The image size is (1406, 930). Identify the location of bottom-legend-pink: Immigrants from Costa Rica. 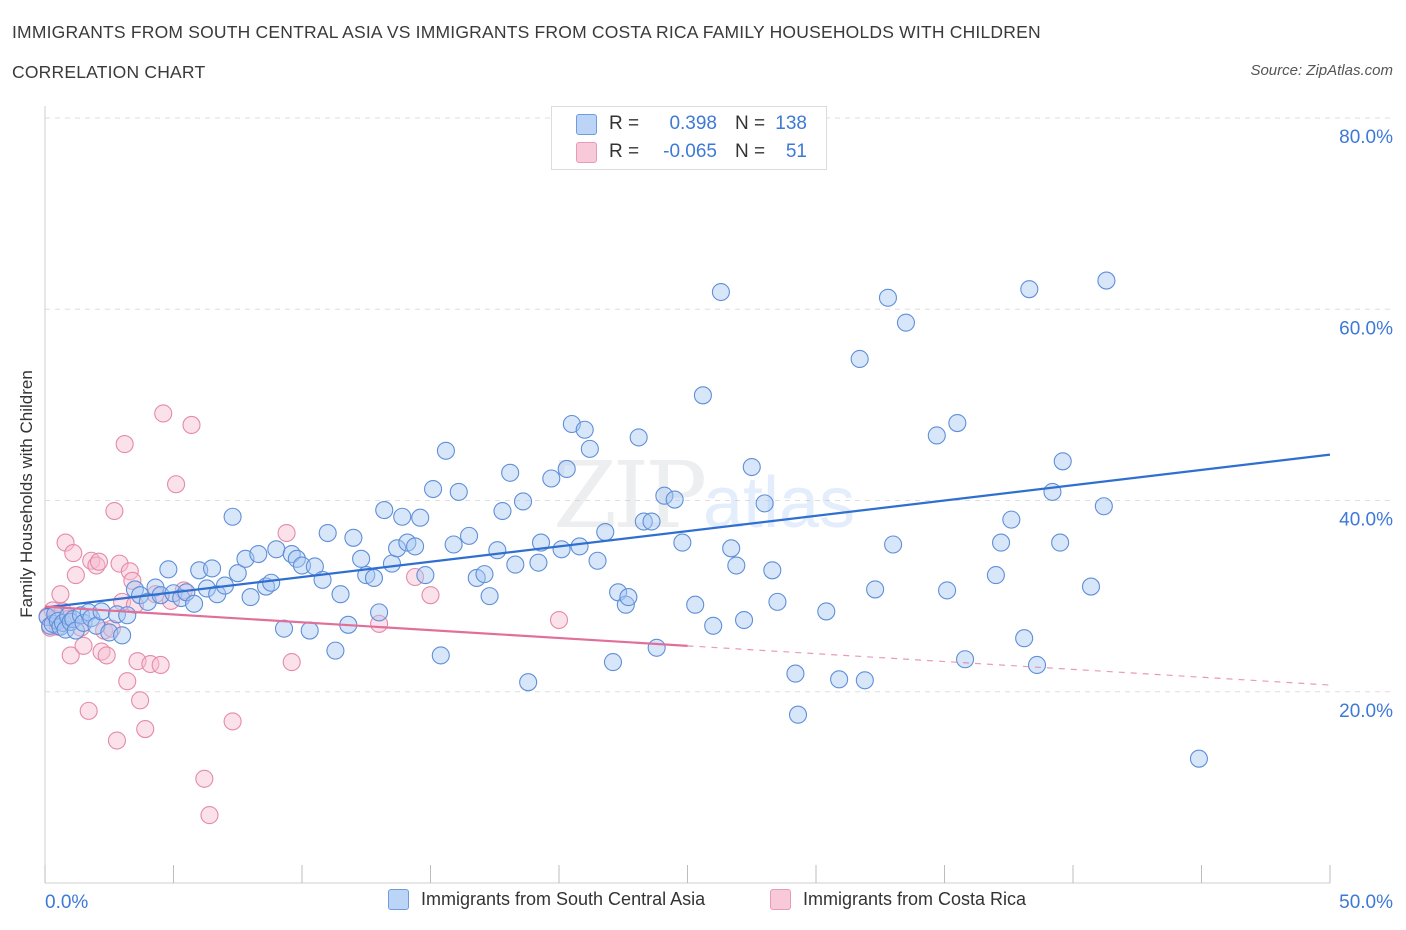
(898, 899).